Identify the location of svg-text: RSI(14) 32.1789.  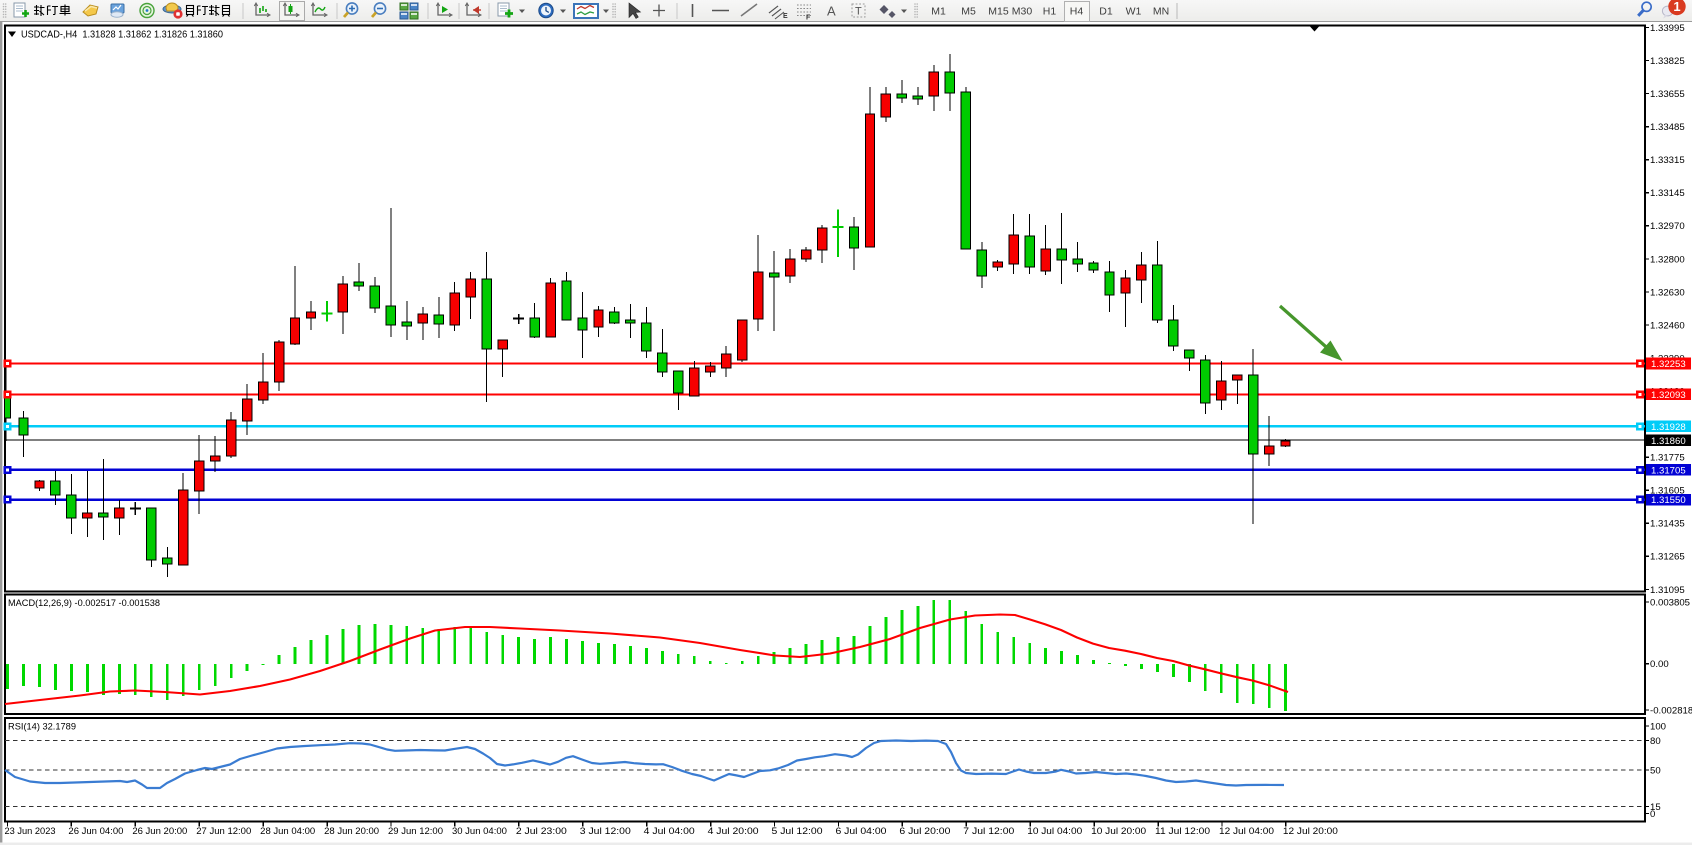
(42, 727).